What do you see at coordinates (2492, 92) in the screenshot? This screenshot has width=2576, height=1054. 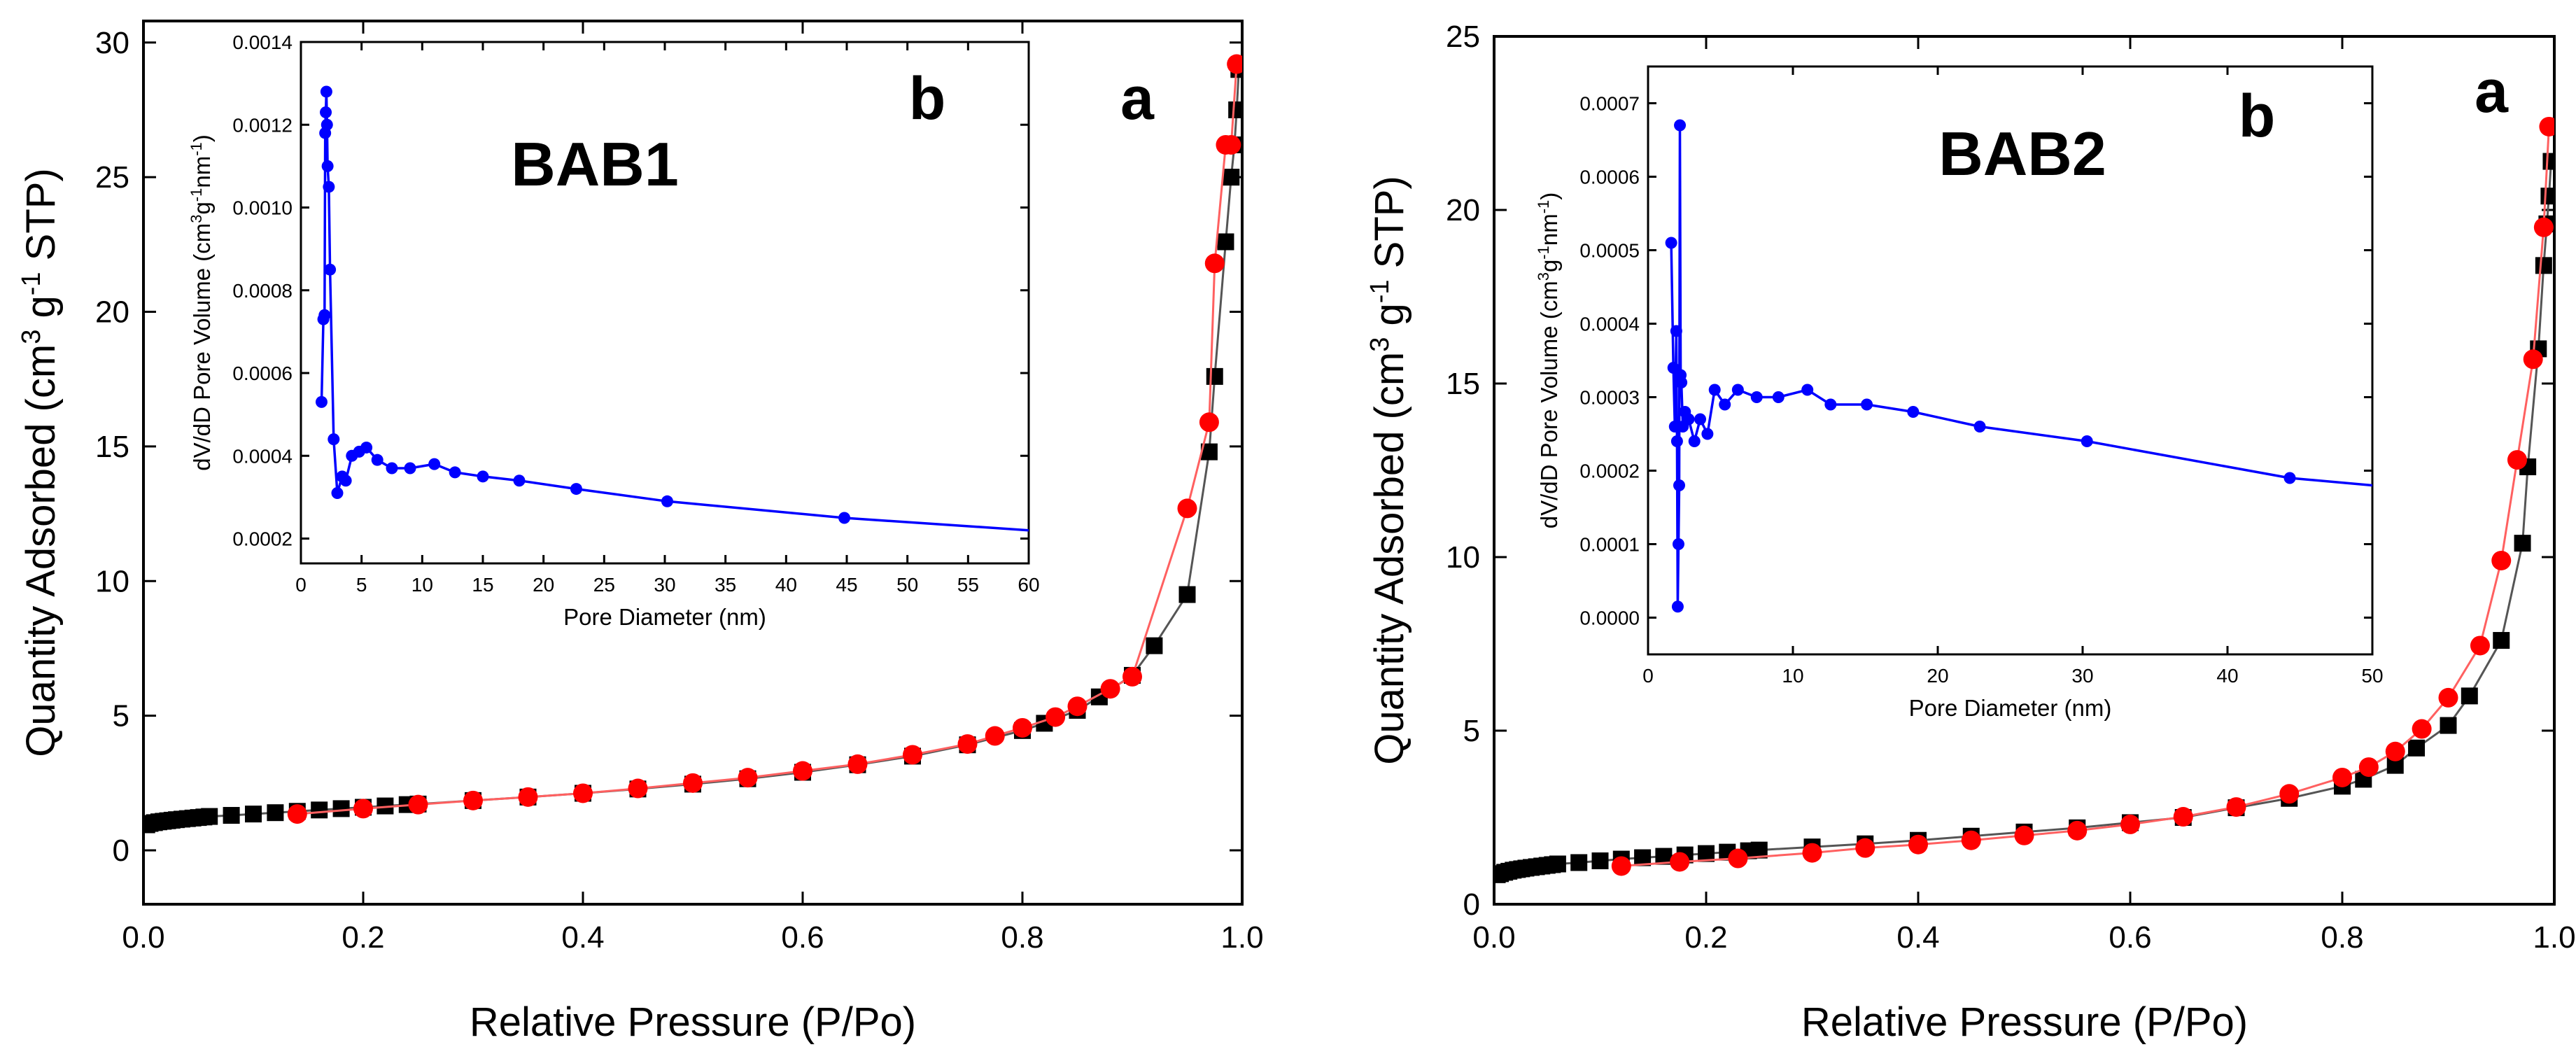 I see `main-letter-label: a` at bounding box center [2492, 92].